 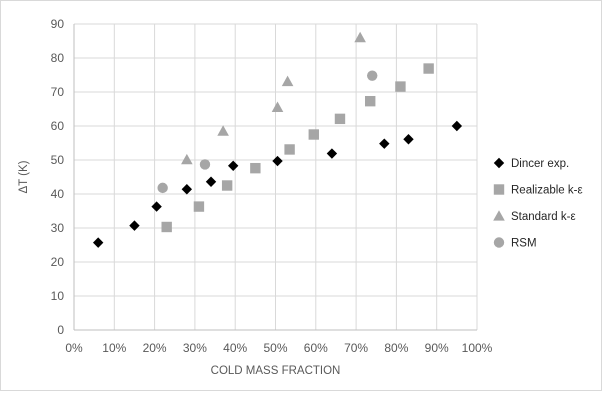 What do you see at coordinates (499, 242) in the screenshot?
I see `legend-marker-rsm` at bounding box center [499, 242].